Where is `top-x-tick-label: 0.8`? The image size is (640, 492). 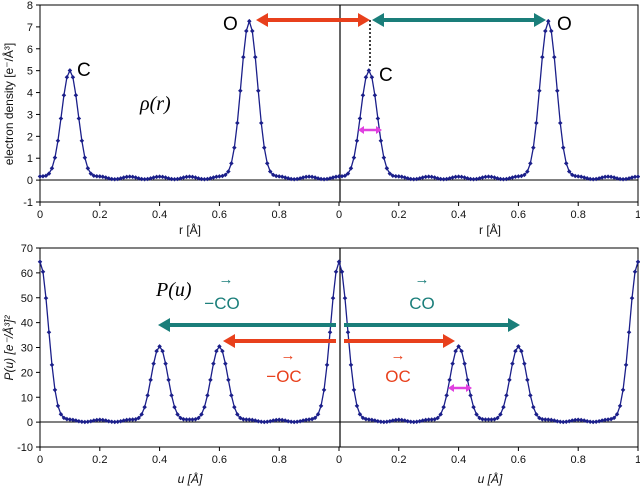 top-x-tick-label: 0.8 is located at coordinates (578, 215).